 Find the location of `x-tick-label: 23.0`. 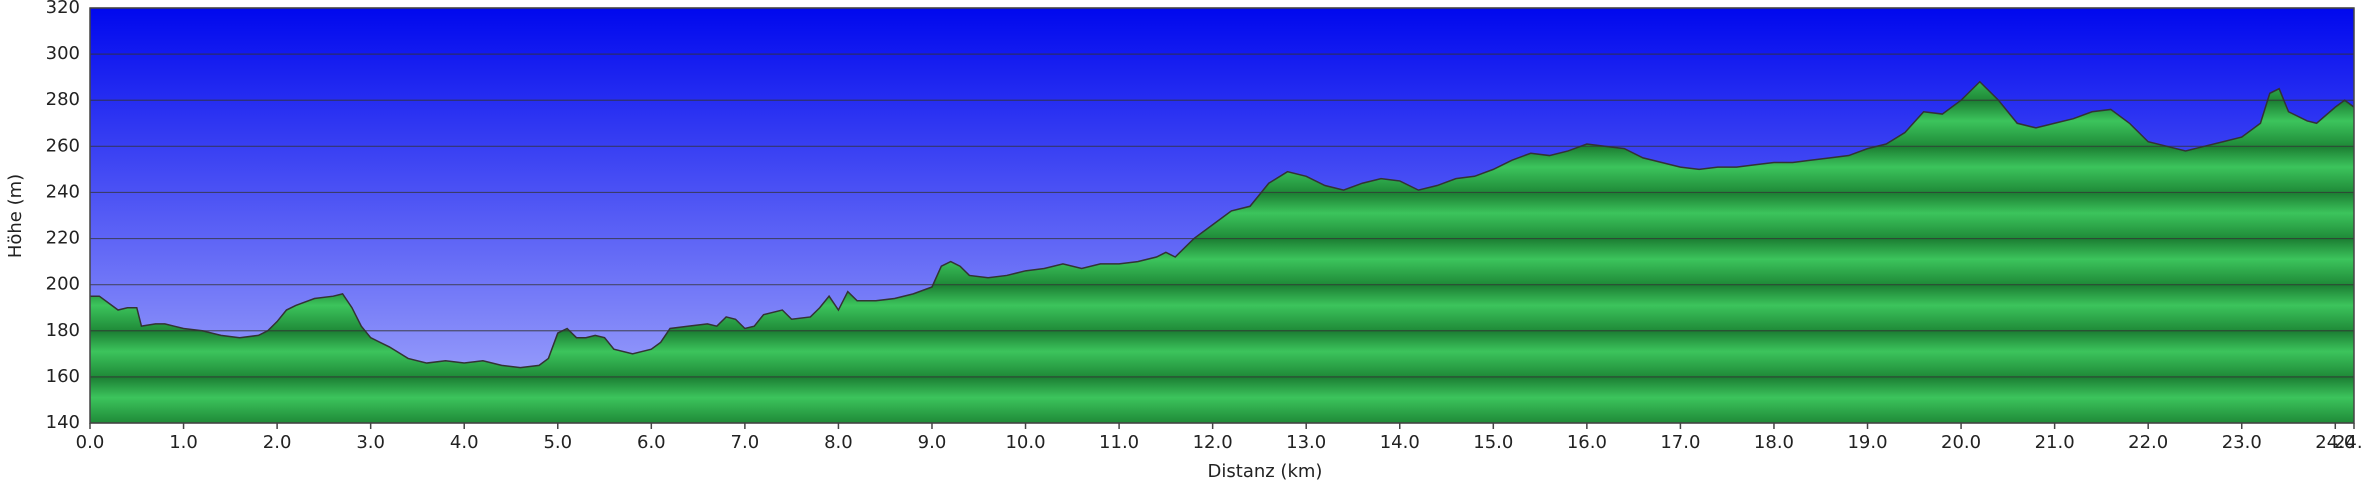

x-tick-label: 23.0 is located at coordinates (2242, 442).